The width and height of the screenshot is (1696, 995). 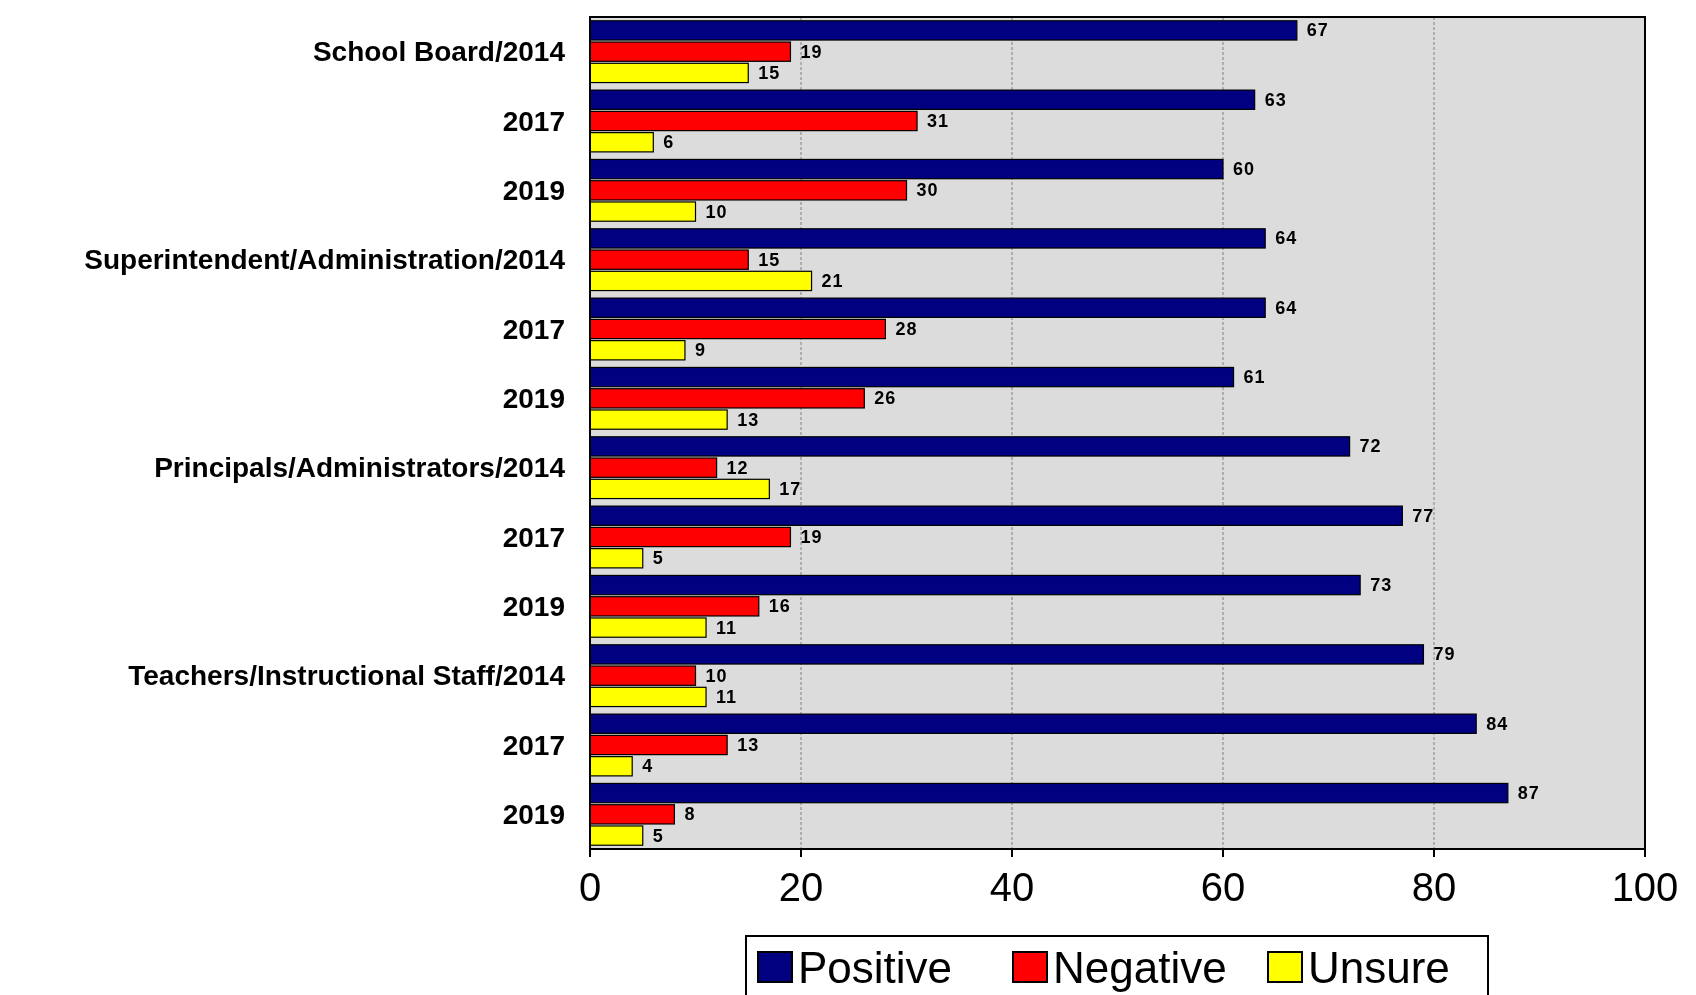 What do you see at coordinates (1434, 887) in the screenshot?
I see `x-tick-label: 80` at bounding box center [1434, 887].